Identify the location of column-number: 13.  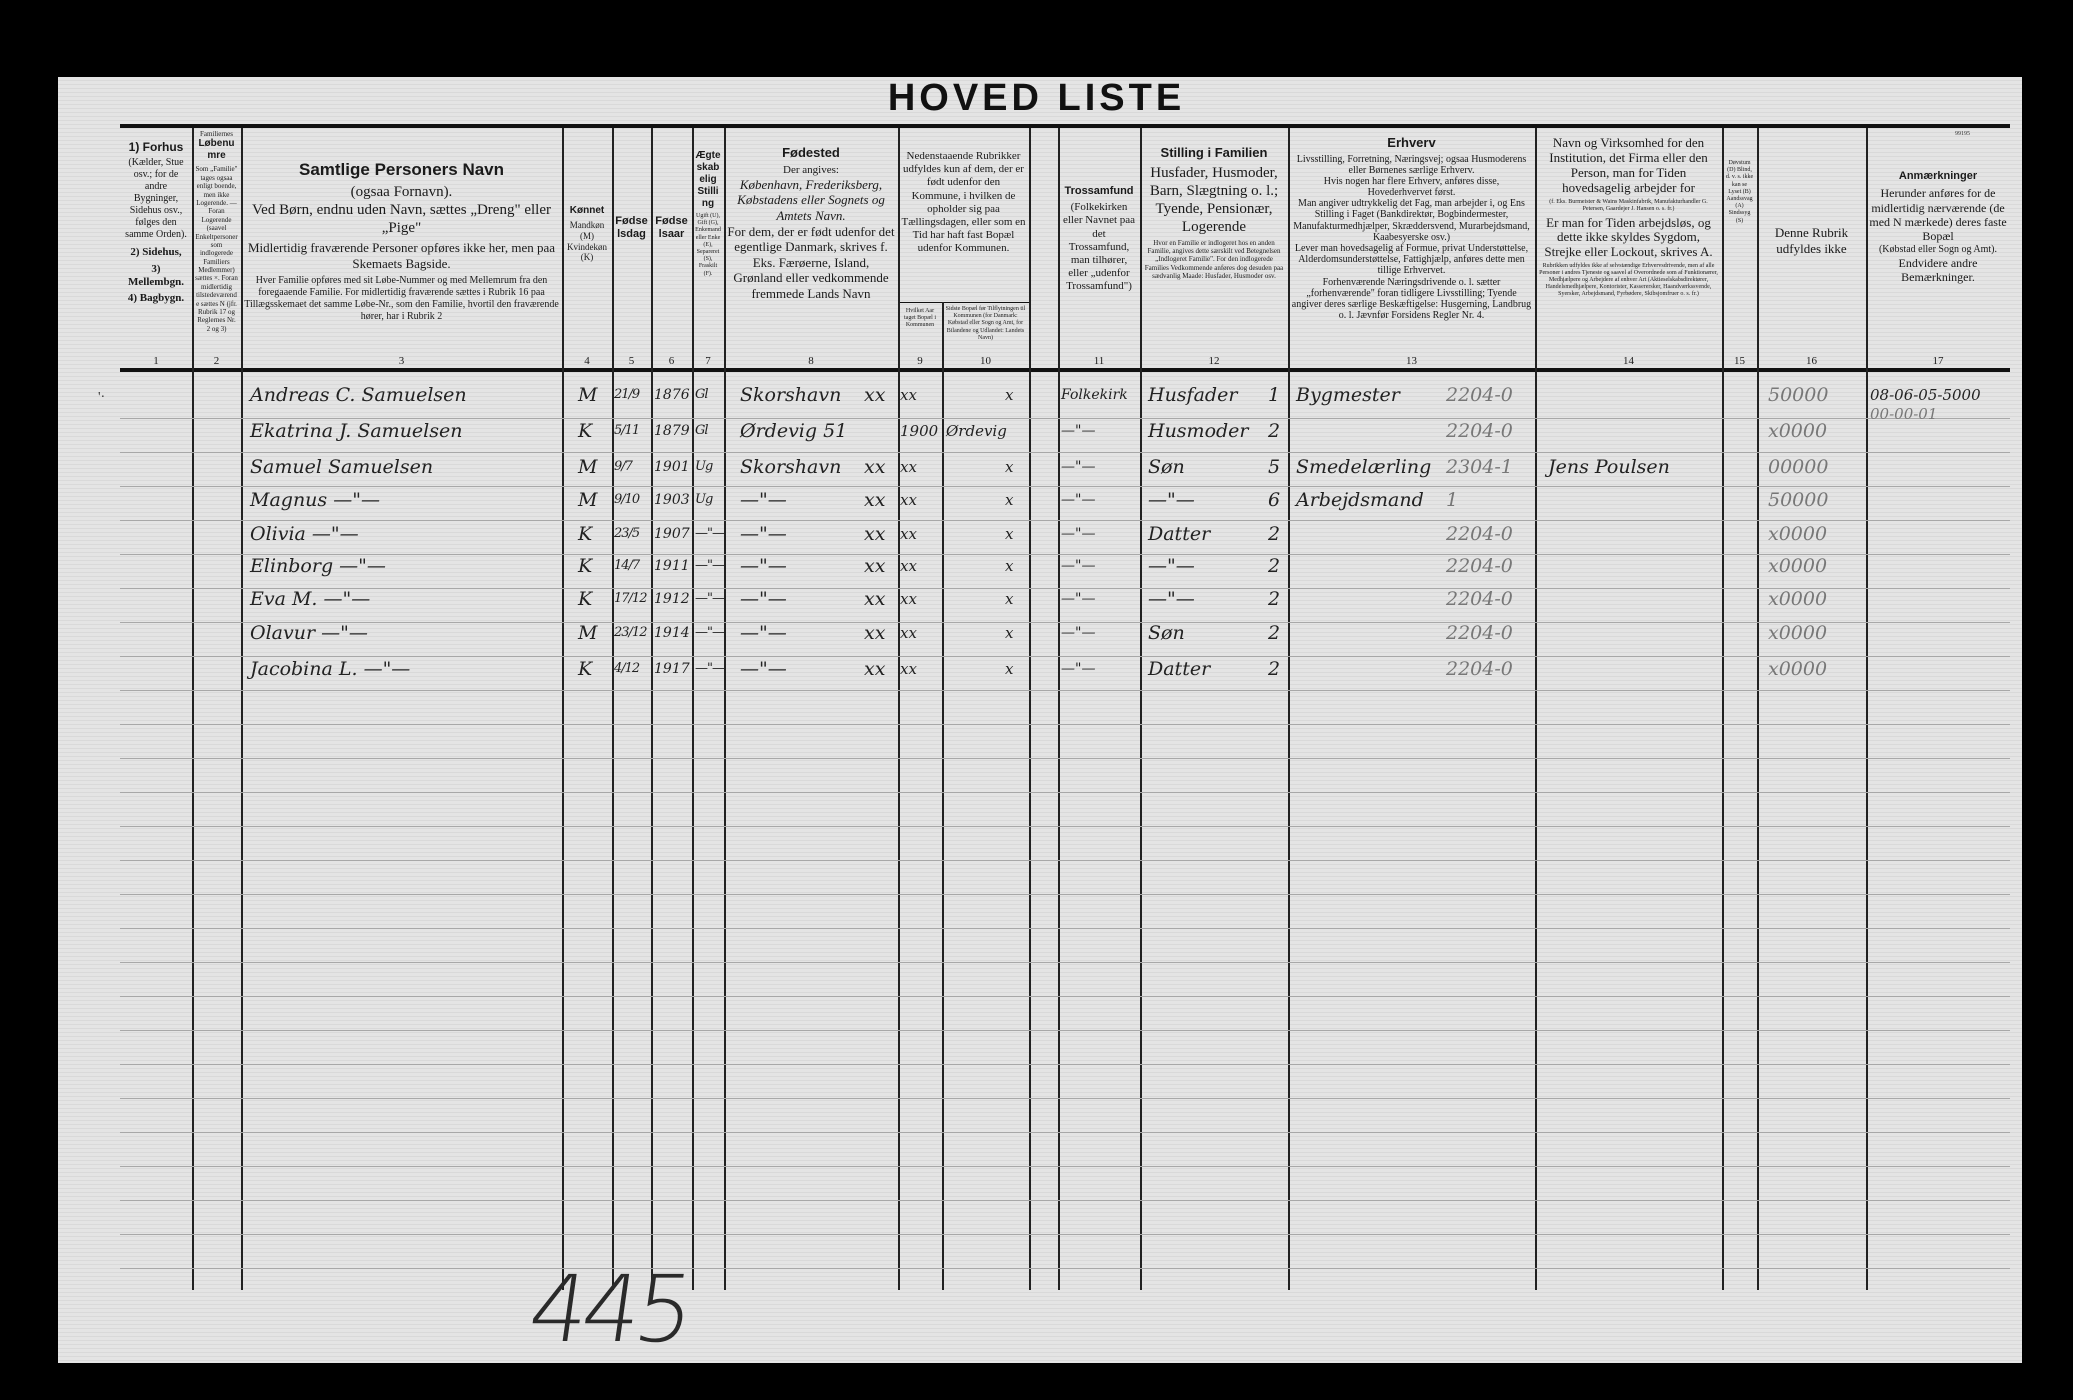
(1411, 361).